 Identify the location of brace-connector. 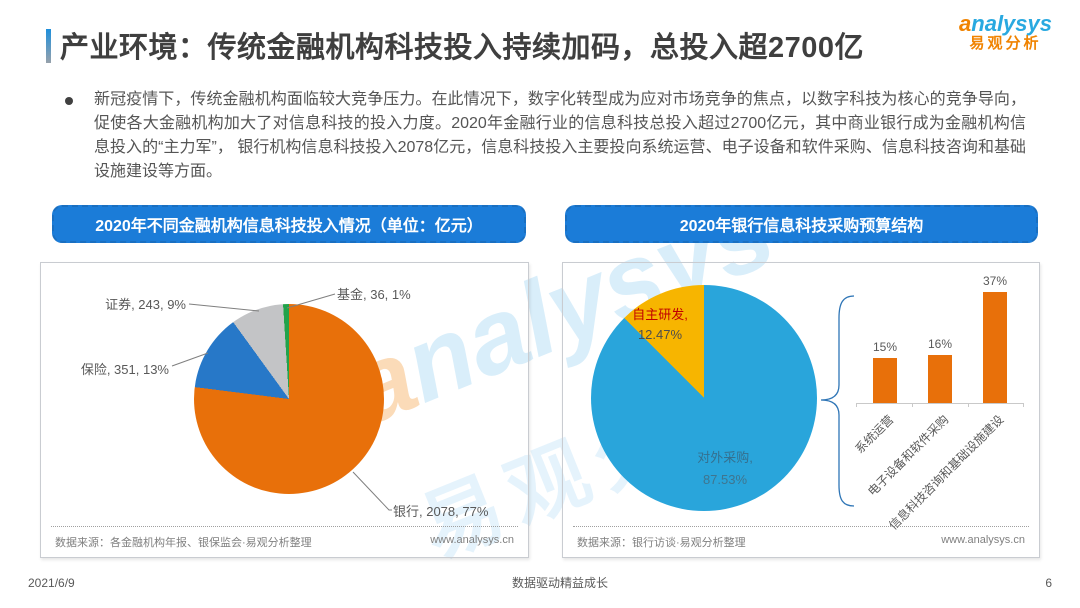
(837, 401).